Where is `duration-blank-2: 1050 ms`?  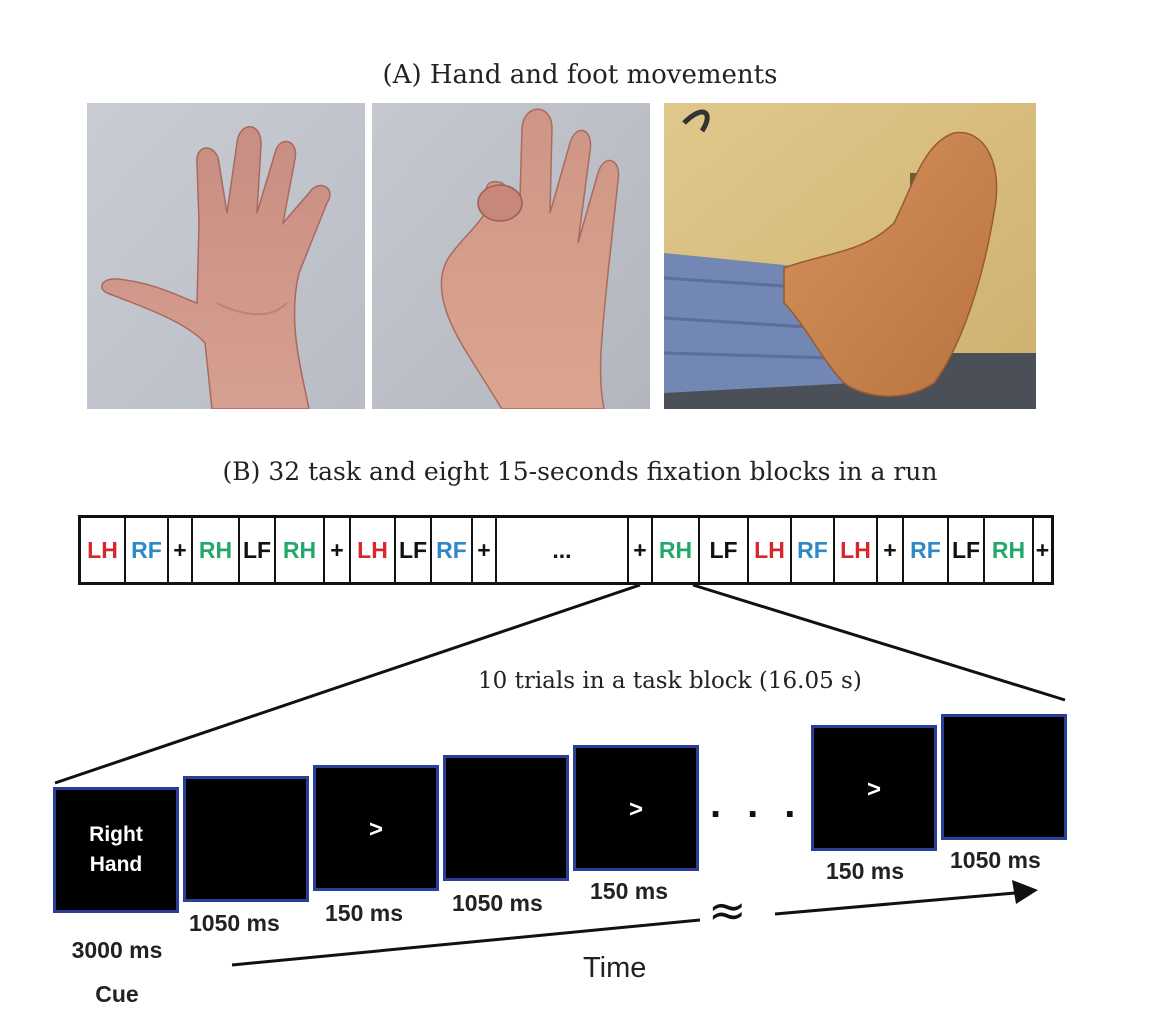
duration-blank-2: 1050 ms is located at coordinates (497, 903).